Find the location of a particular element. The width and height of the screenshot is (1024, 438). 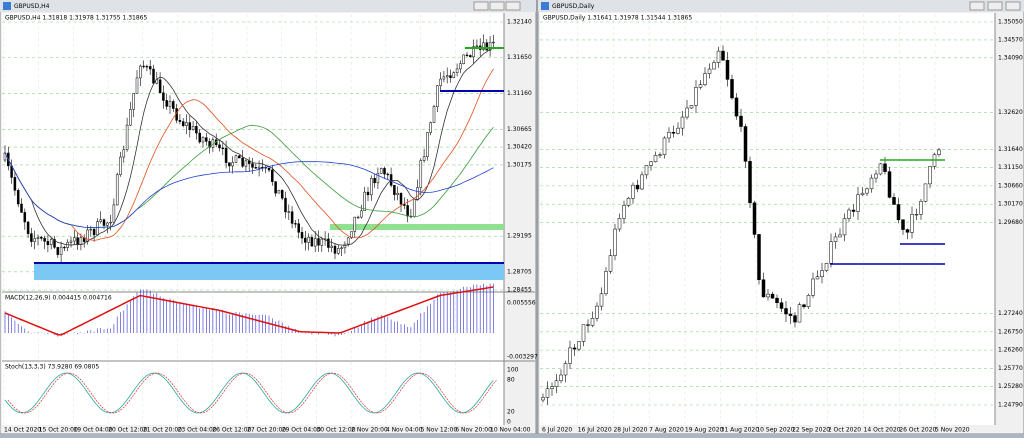

time-label: 30 Oct 12:00 is located at coordinates (335, 430).